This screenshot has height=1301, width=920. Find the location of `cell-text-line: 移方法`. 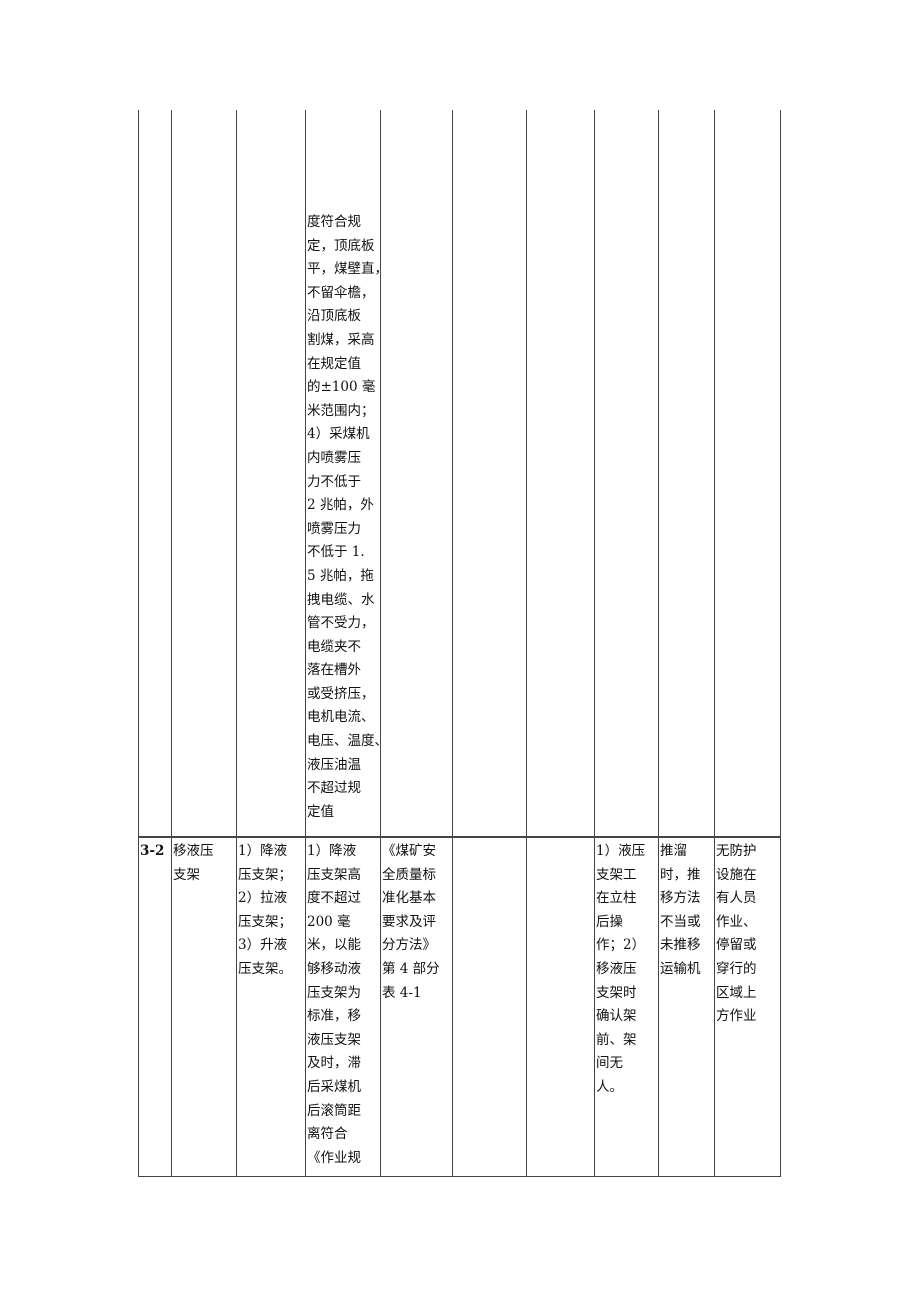

cell-text-line: 移方法 is located at coordinates (680, 898).